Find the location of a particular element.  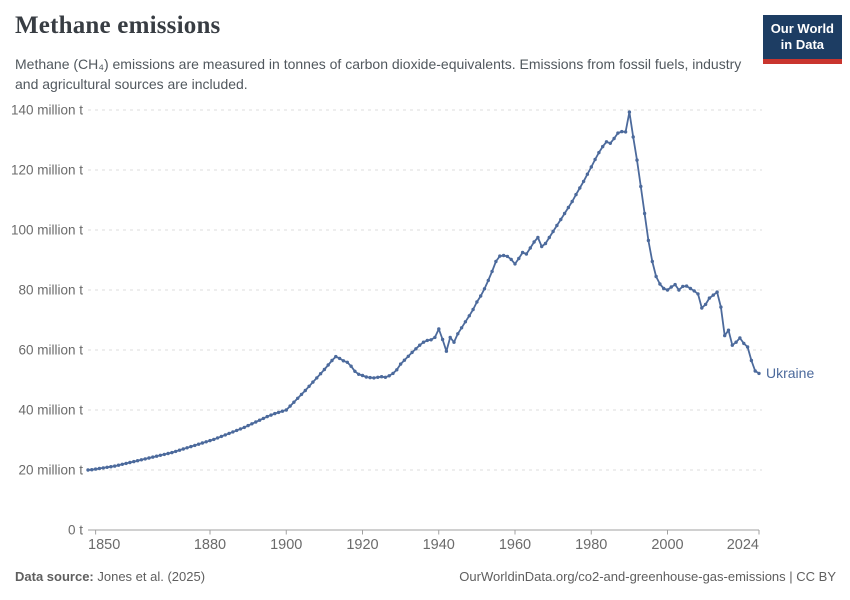

series-label-ukraine: Ukraine is located at coordinates (790, 373).